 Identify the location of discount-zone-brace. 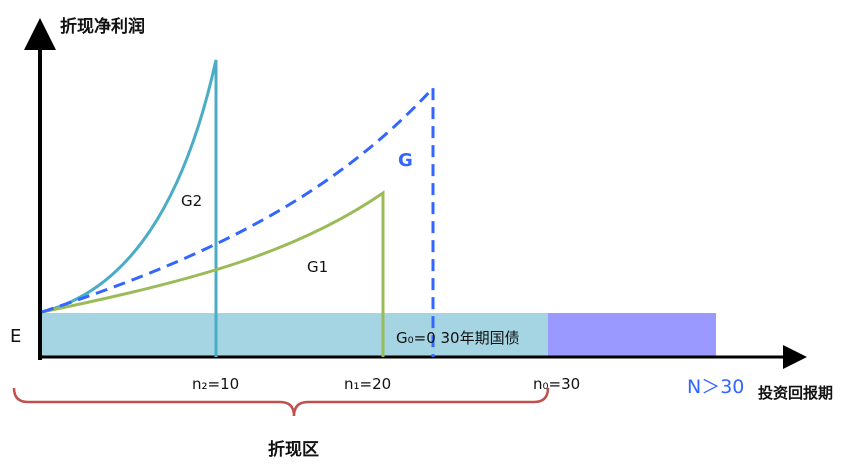
(281, 402).